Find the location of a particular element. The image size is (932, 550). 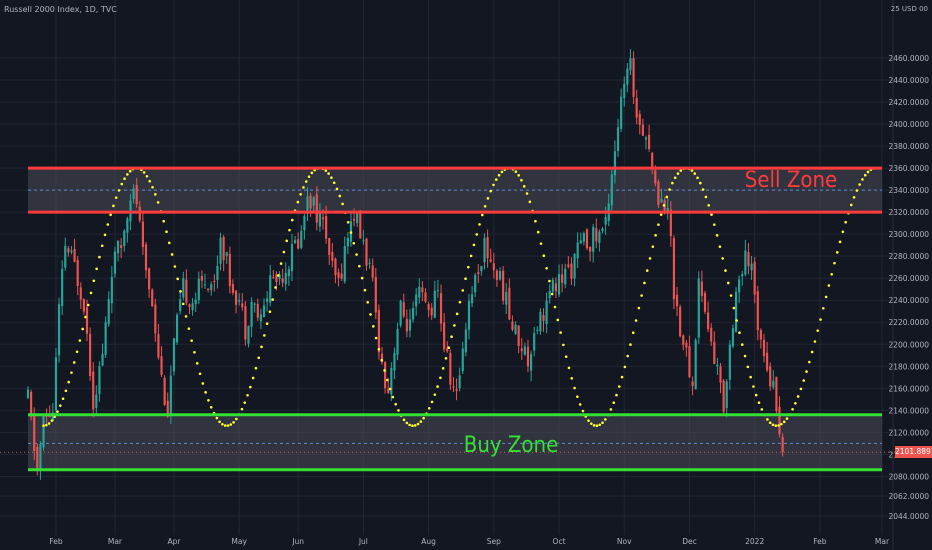

y-tick-label: 2200.0000 is located at coordinates (908, 344).